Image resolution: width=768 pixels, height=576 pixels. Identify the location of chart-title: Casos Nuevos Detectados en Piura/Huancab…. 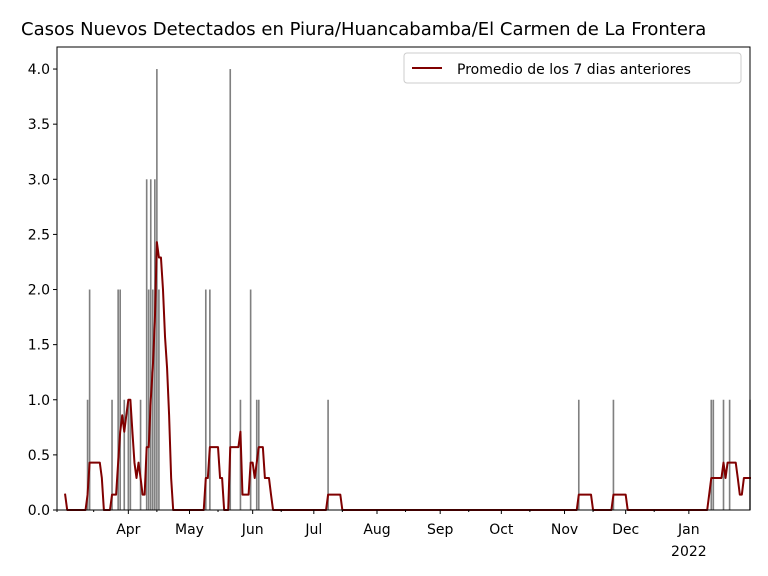
(363, 29).